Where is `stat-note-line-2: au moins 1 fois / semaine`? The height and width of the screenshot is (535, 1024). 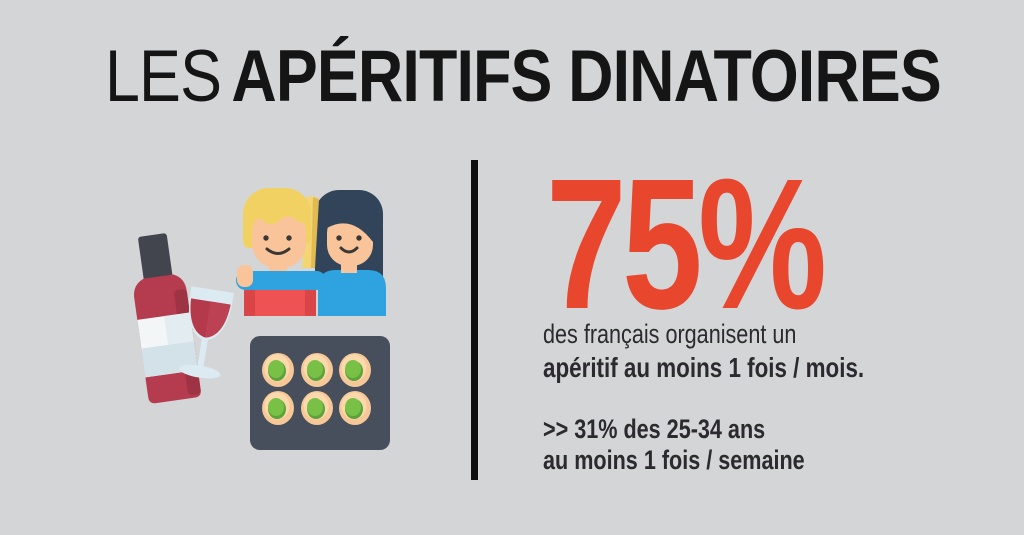
stat-note-line-2: au moins 1 fois / semaine is located at coordinates (674, 460).